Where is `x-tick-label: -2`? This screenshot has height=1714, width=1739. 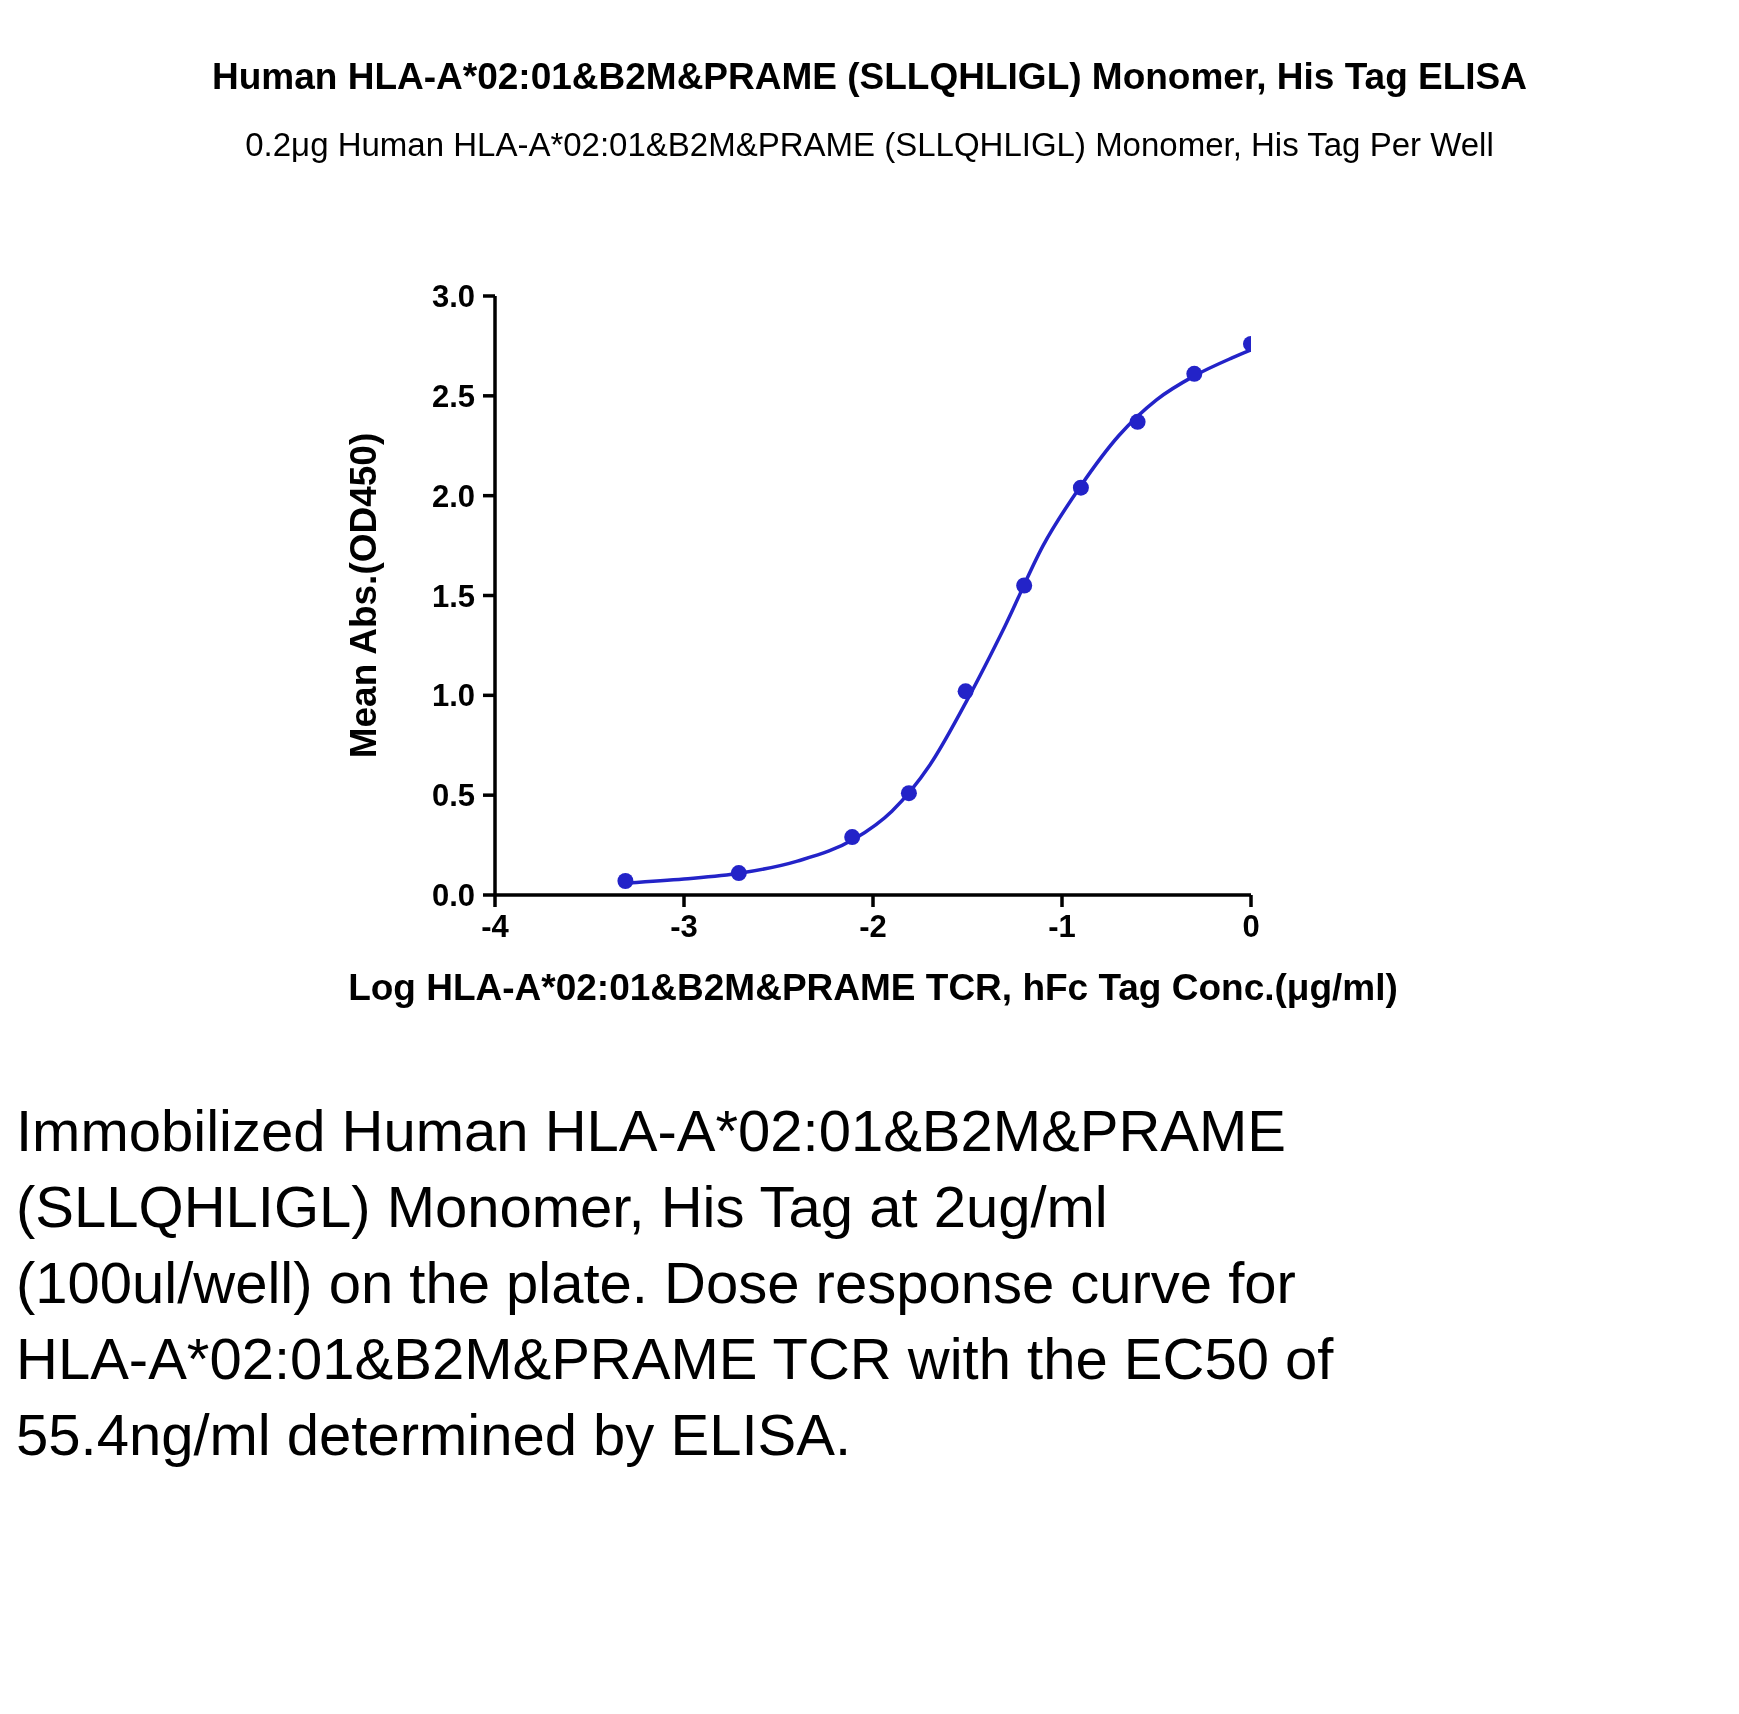 x-tick-label: -2 is located at coordinates (873, 927).